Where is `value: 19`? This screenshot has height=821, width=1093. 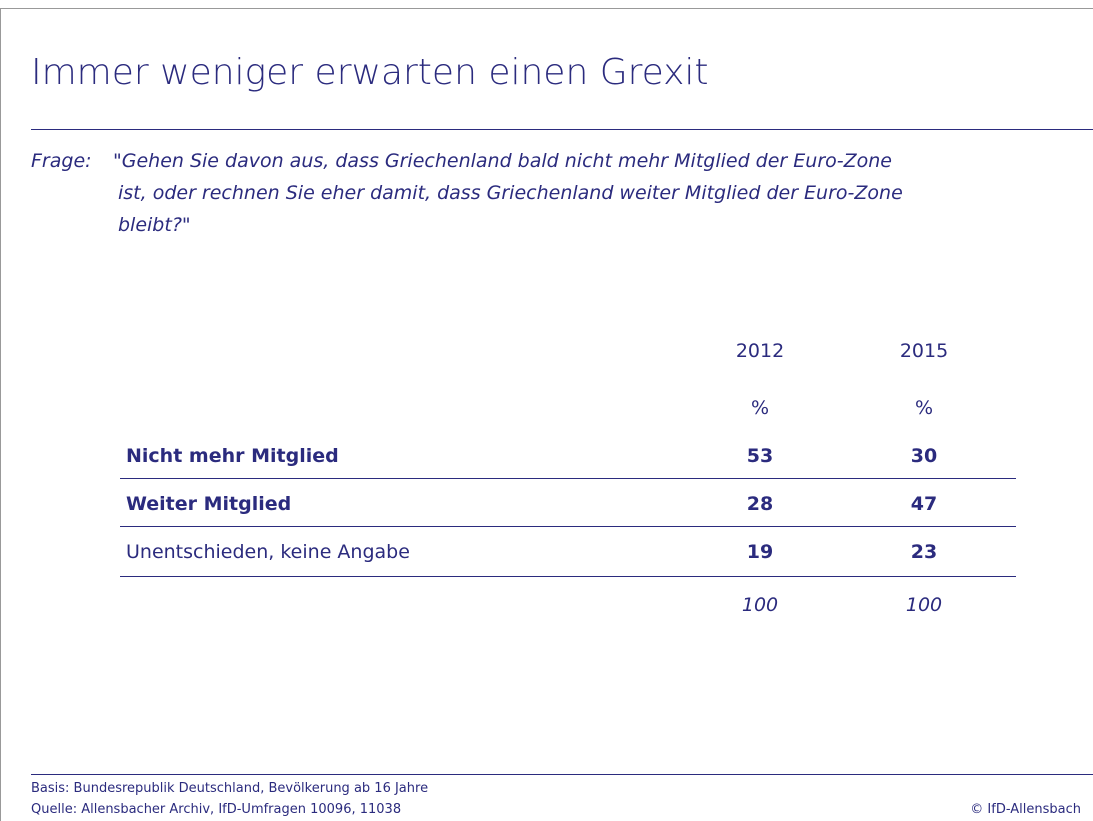
value: 19 is located at coordinates (760, 552).